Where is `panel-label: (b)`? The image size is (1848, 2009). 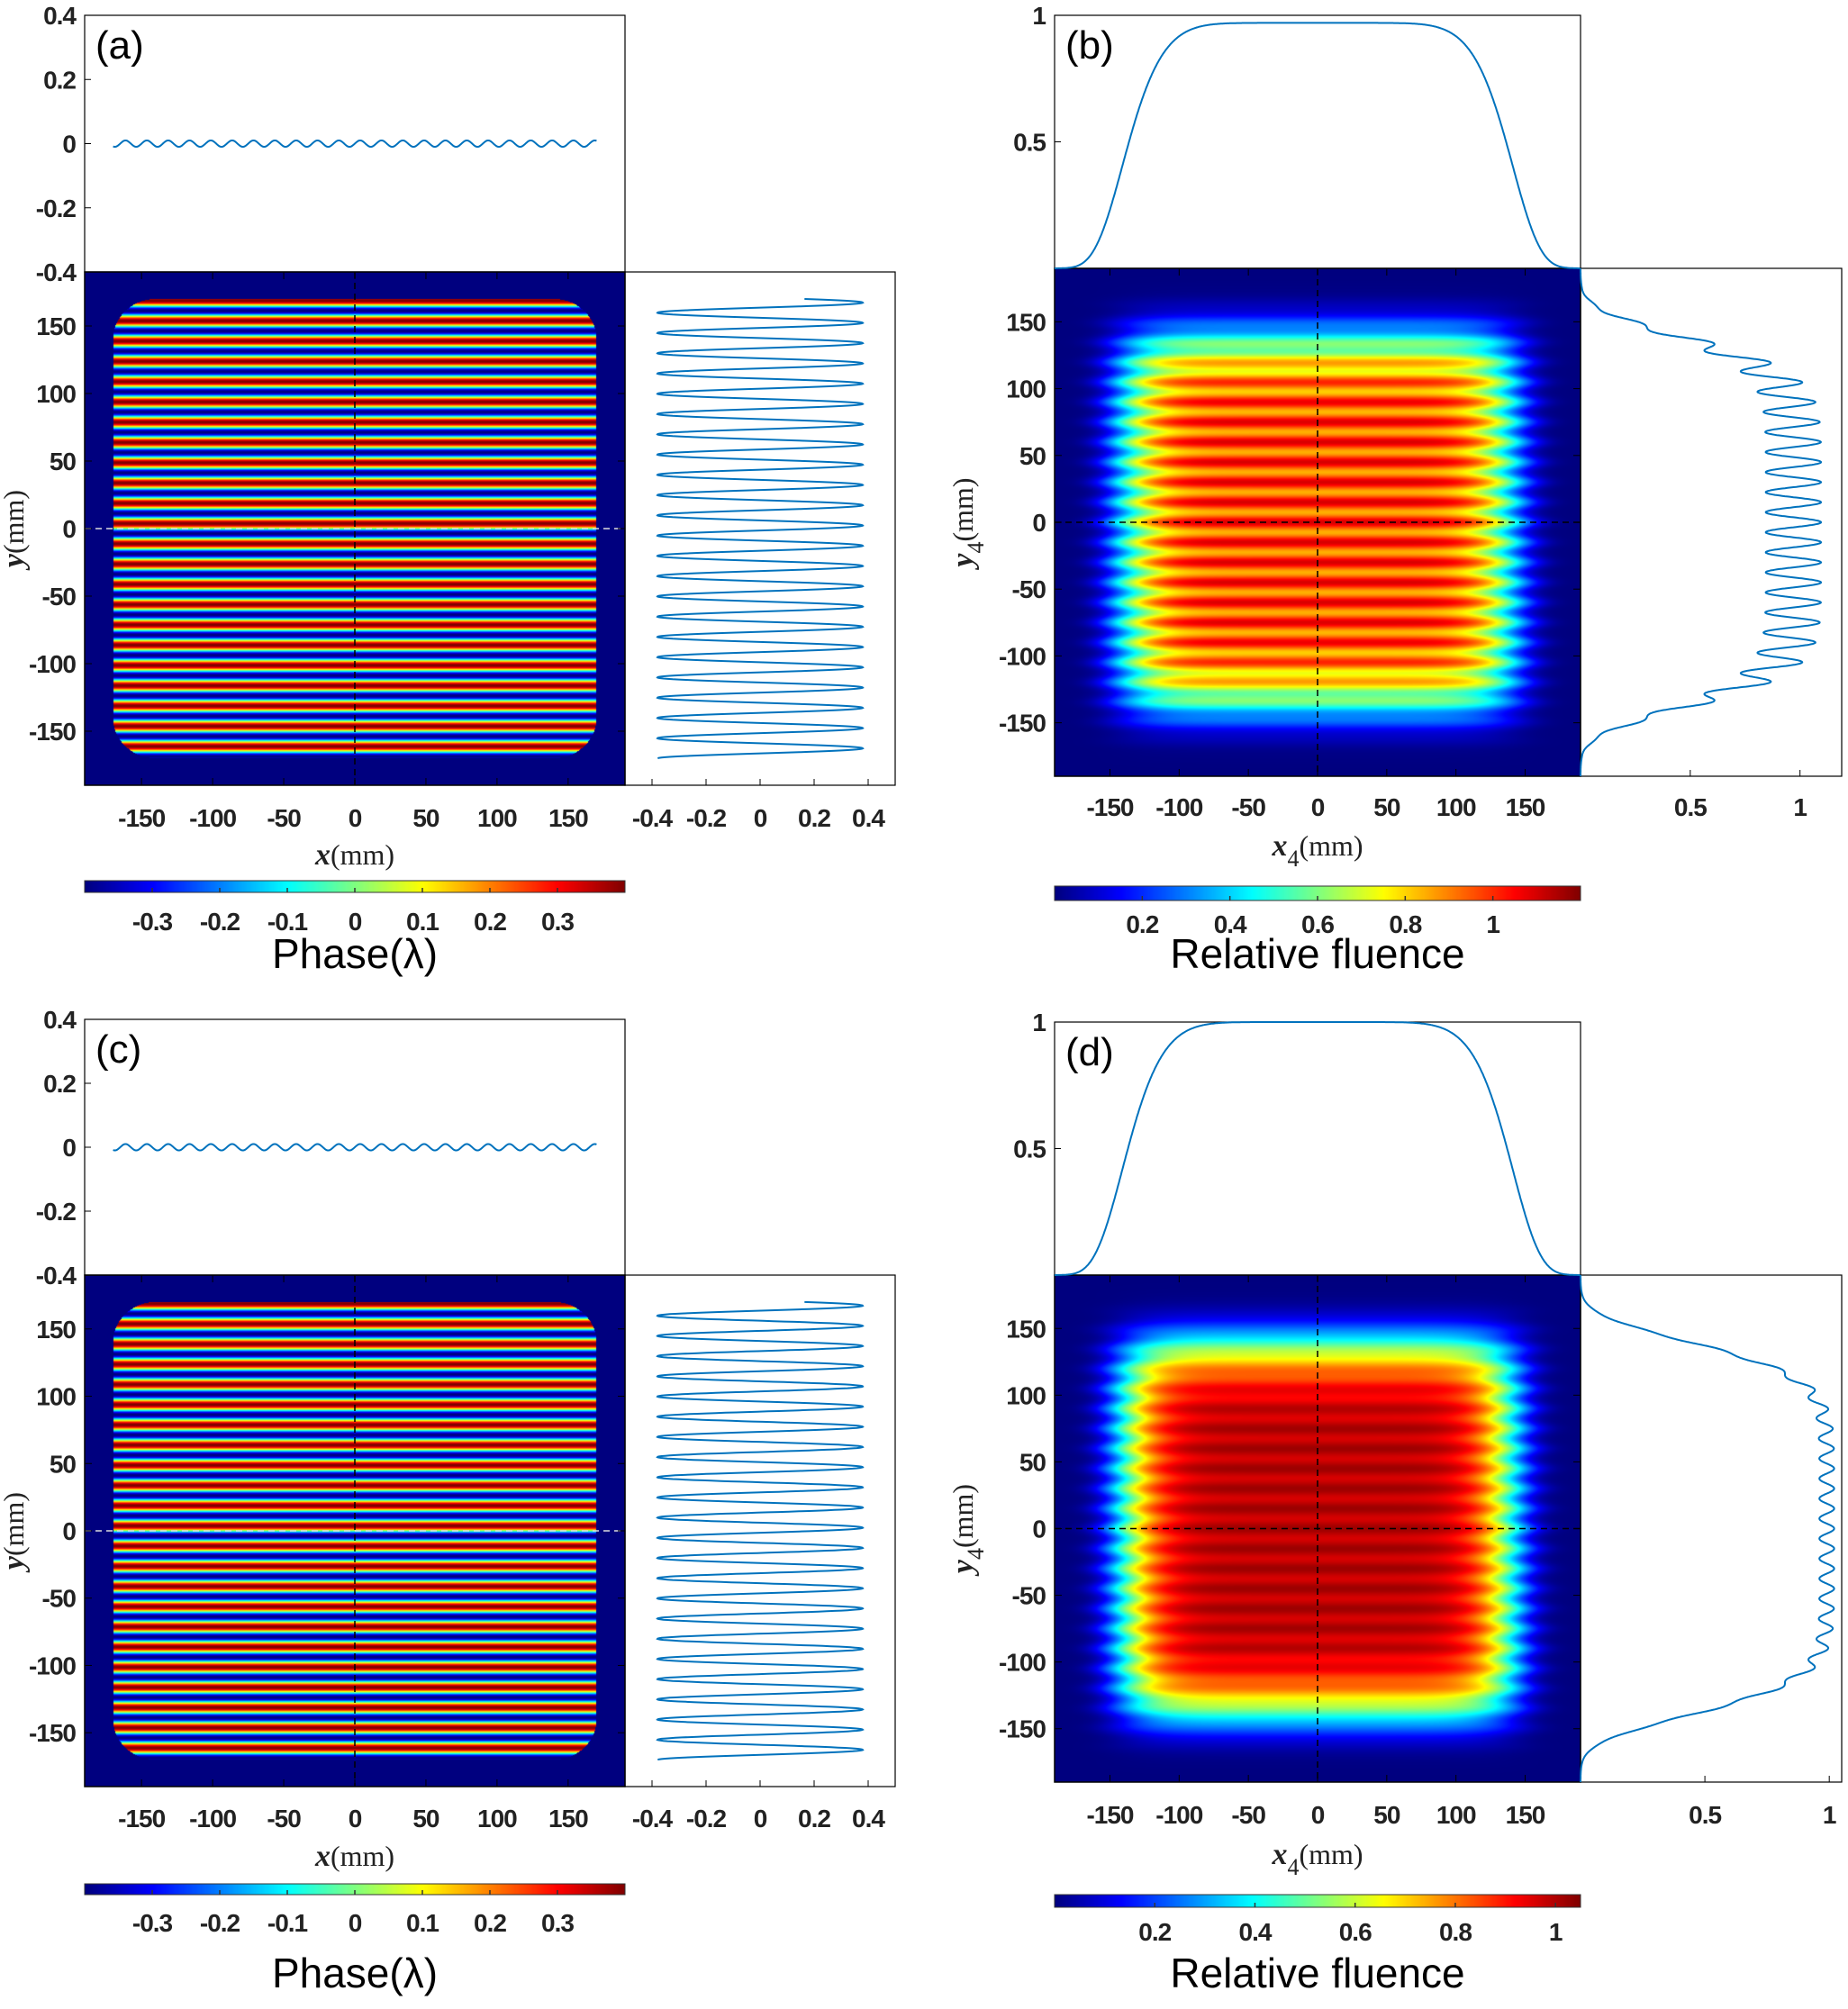 panel-label: (b) is located at coordinates (1089, 45).